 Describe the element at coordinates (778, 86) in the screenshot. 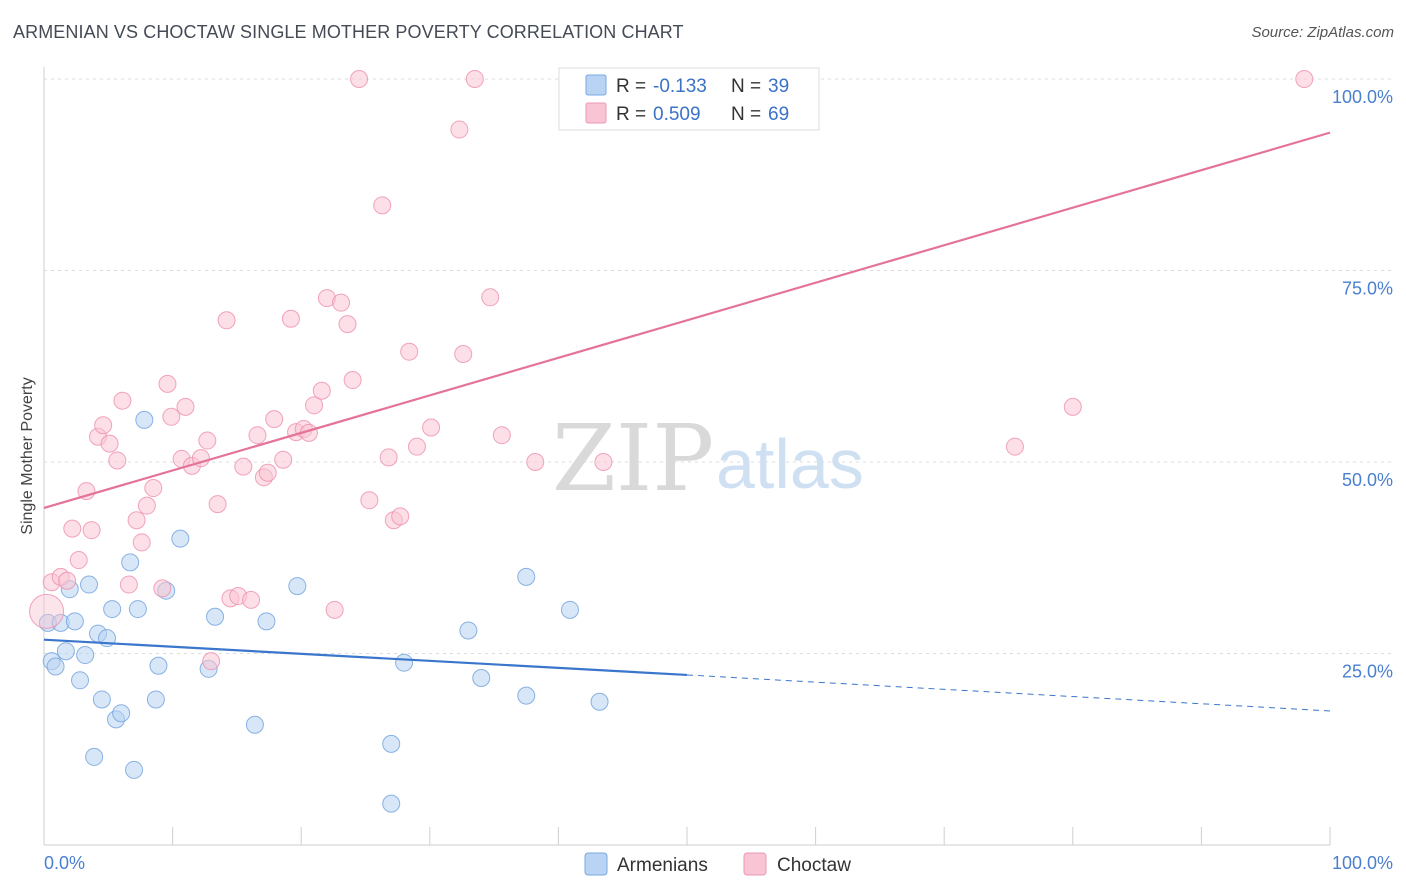

I see `legend-n-value-armenians: 39` at that location.